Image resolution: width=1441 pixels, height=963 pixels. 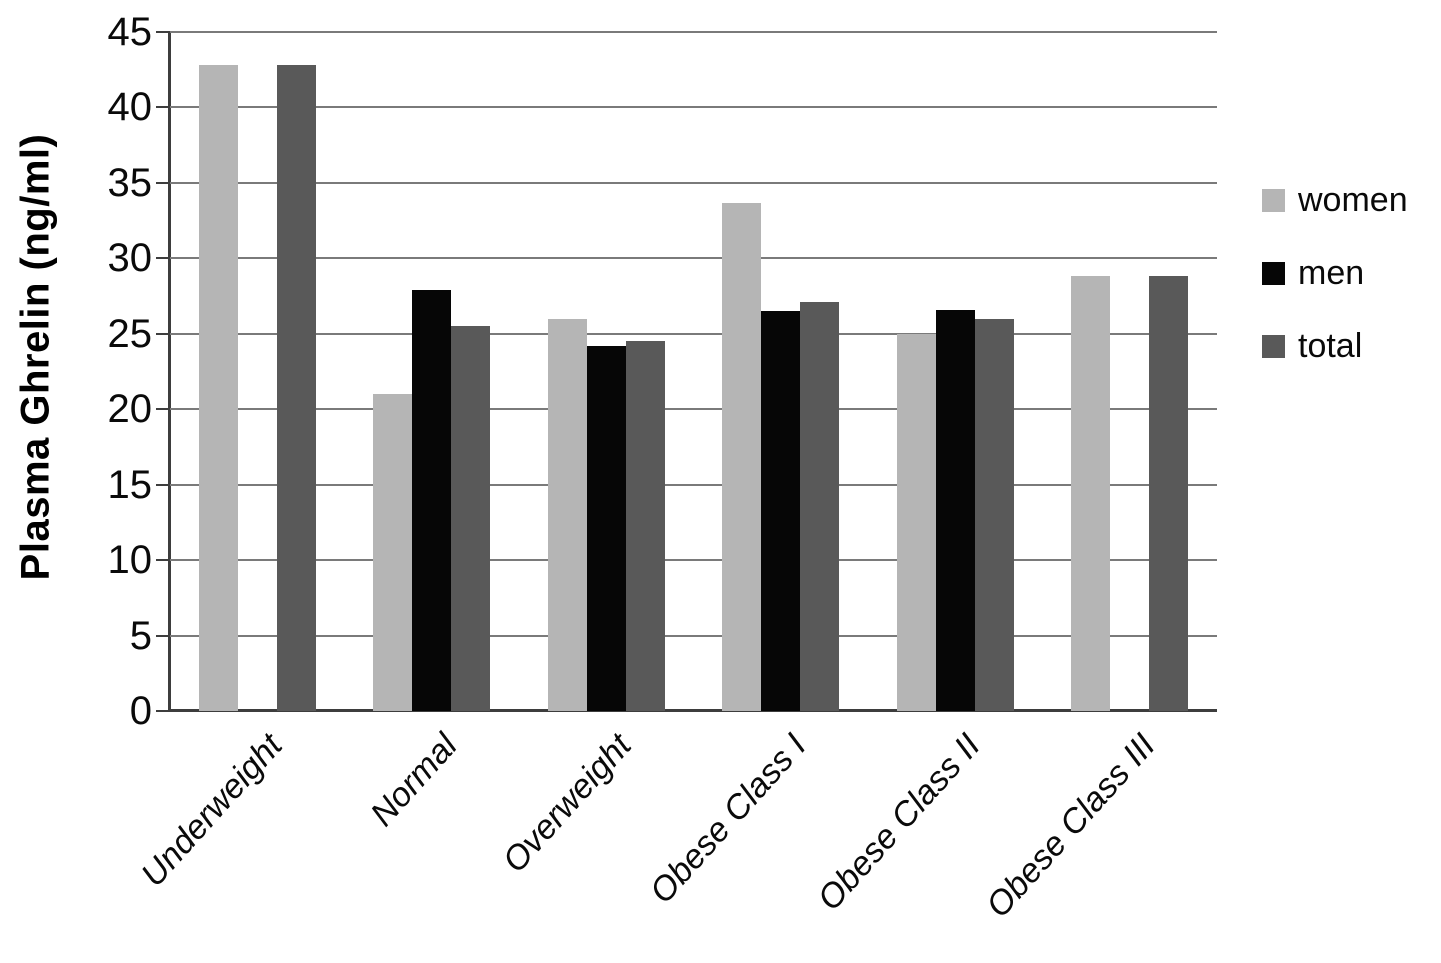 I want to click on x-axis-line, so click(x=692, y=710).